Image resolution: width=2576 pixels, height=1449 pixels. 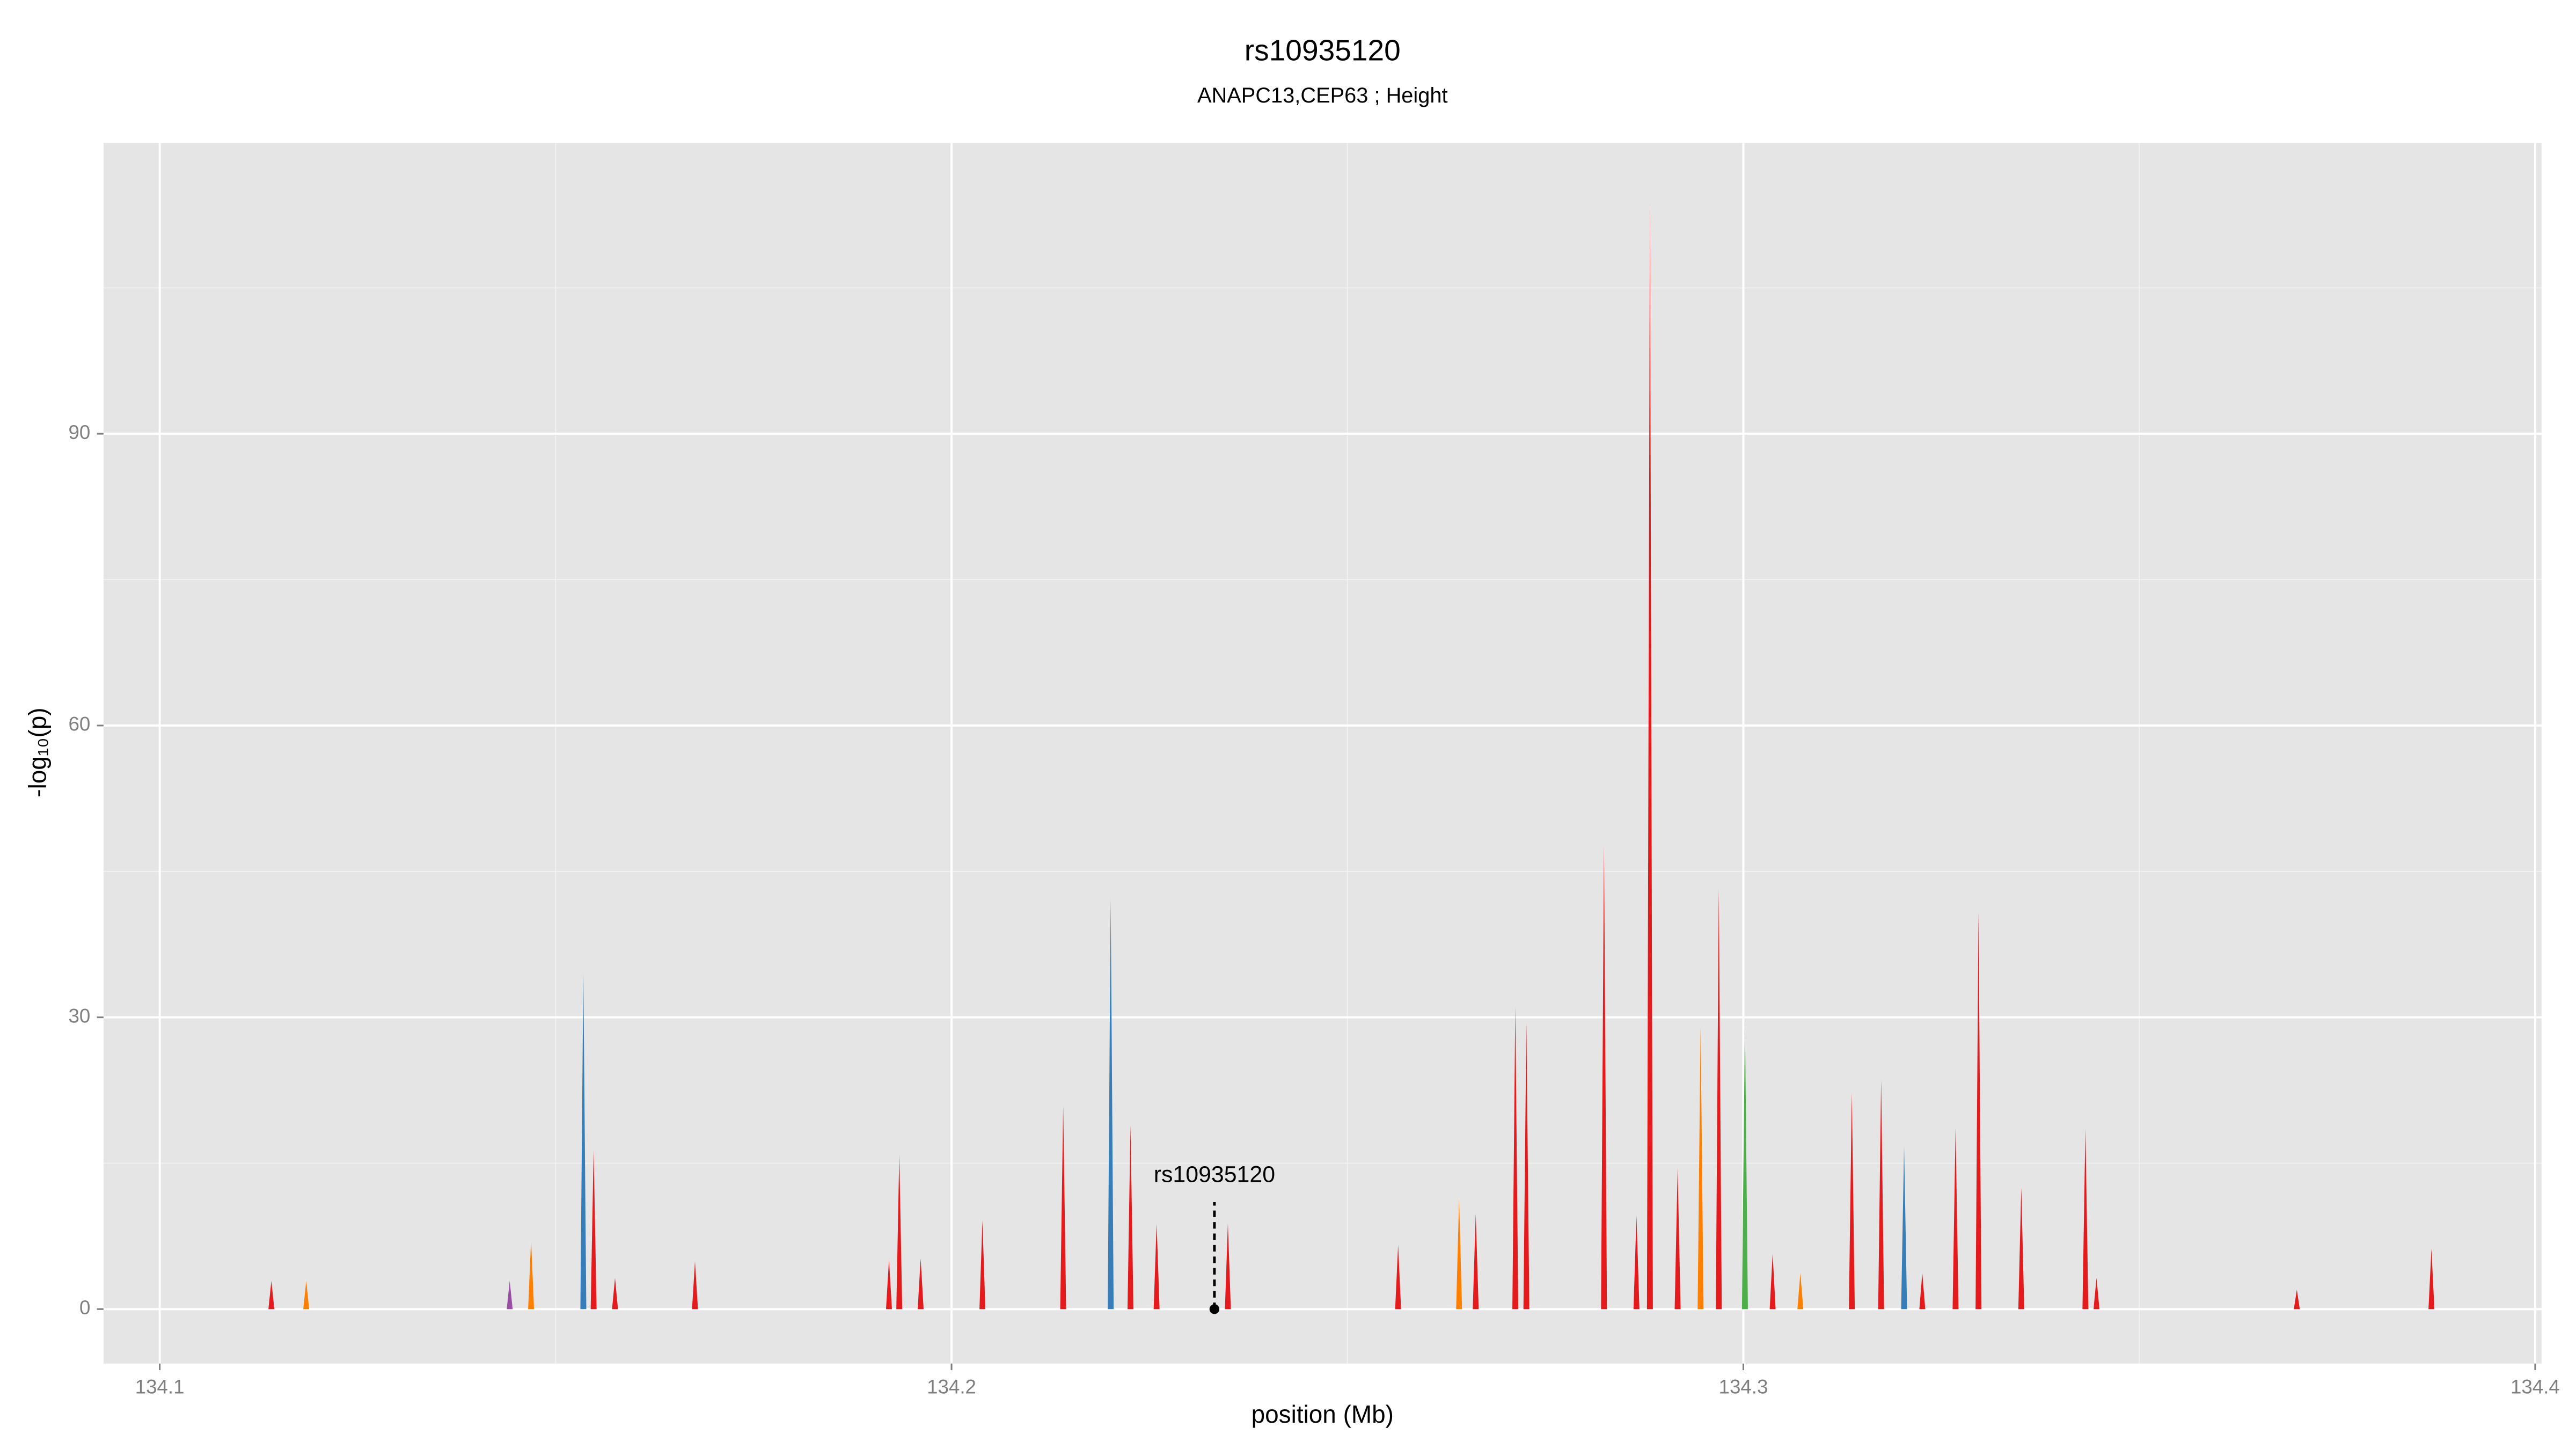 I want to click on x-tick-label: 134.3, so click(x=1743, y=1386).